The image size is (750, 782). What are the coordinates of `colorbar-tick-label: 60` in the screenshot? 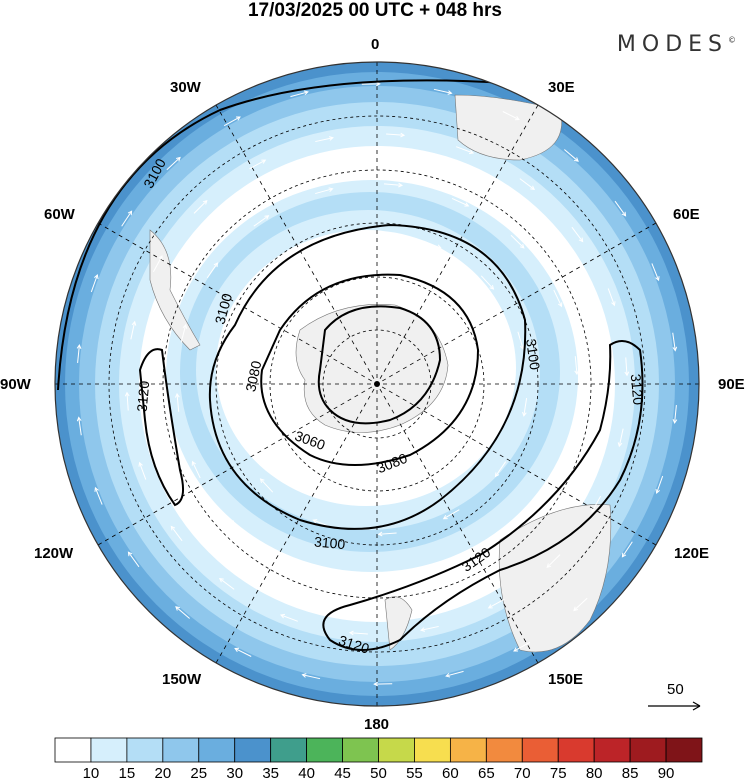 It's located at (450, 773).